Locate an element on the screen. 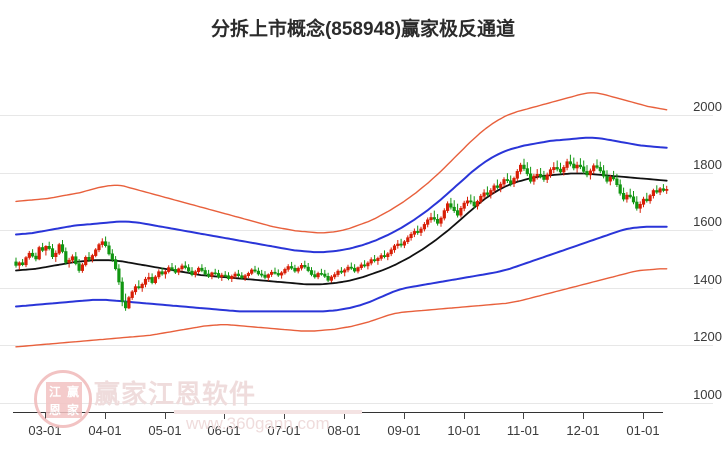  x-axis-tick-label: 04-01 is located at coordinates (105, 430).